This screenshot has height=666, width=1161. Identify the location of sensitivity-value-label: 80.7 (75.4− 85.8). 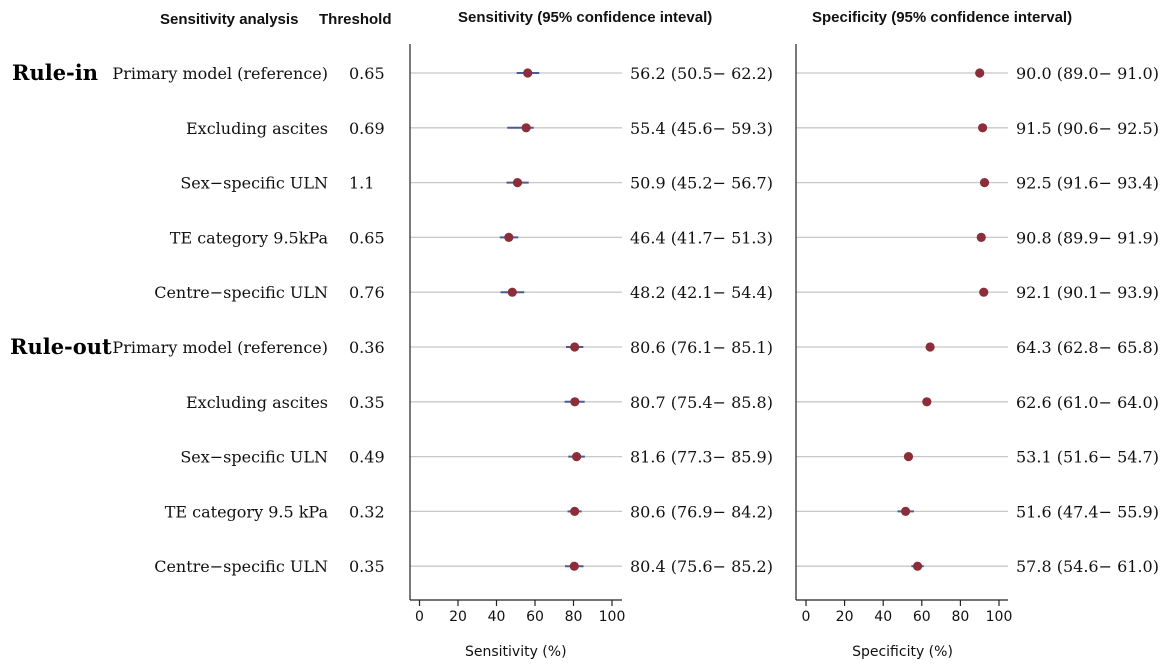
(701, 402).